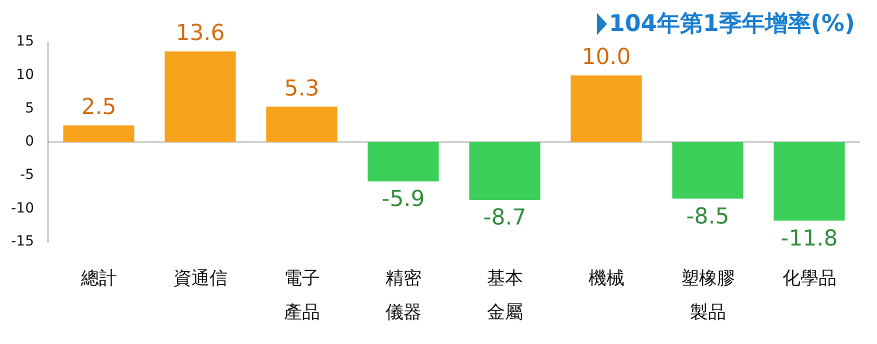  I want to click on y-tick-label: 0, so click(29, 142).